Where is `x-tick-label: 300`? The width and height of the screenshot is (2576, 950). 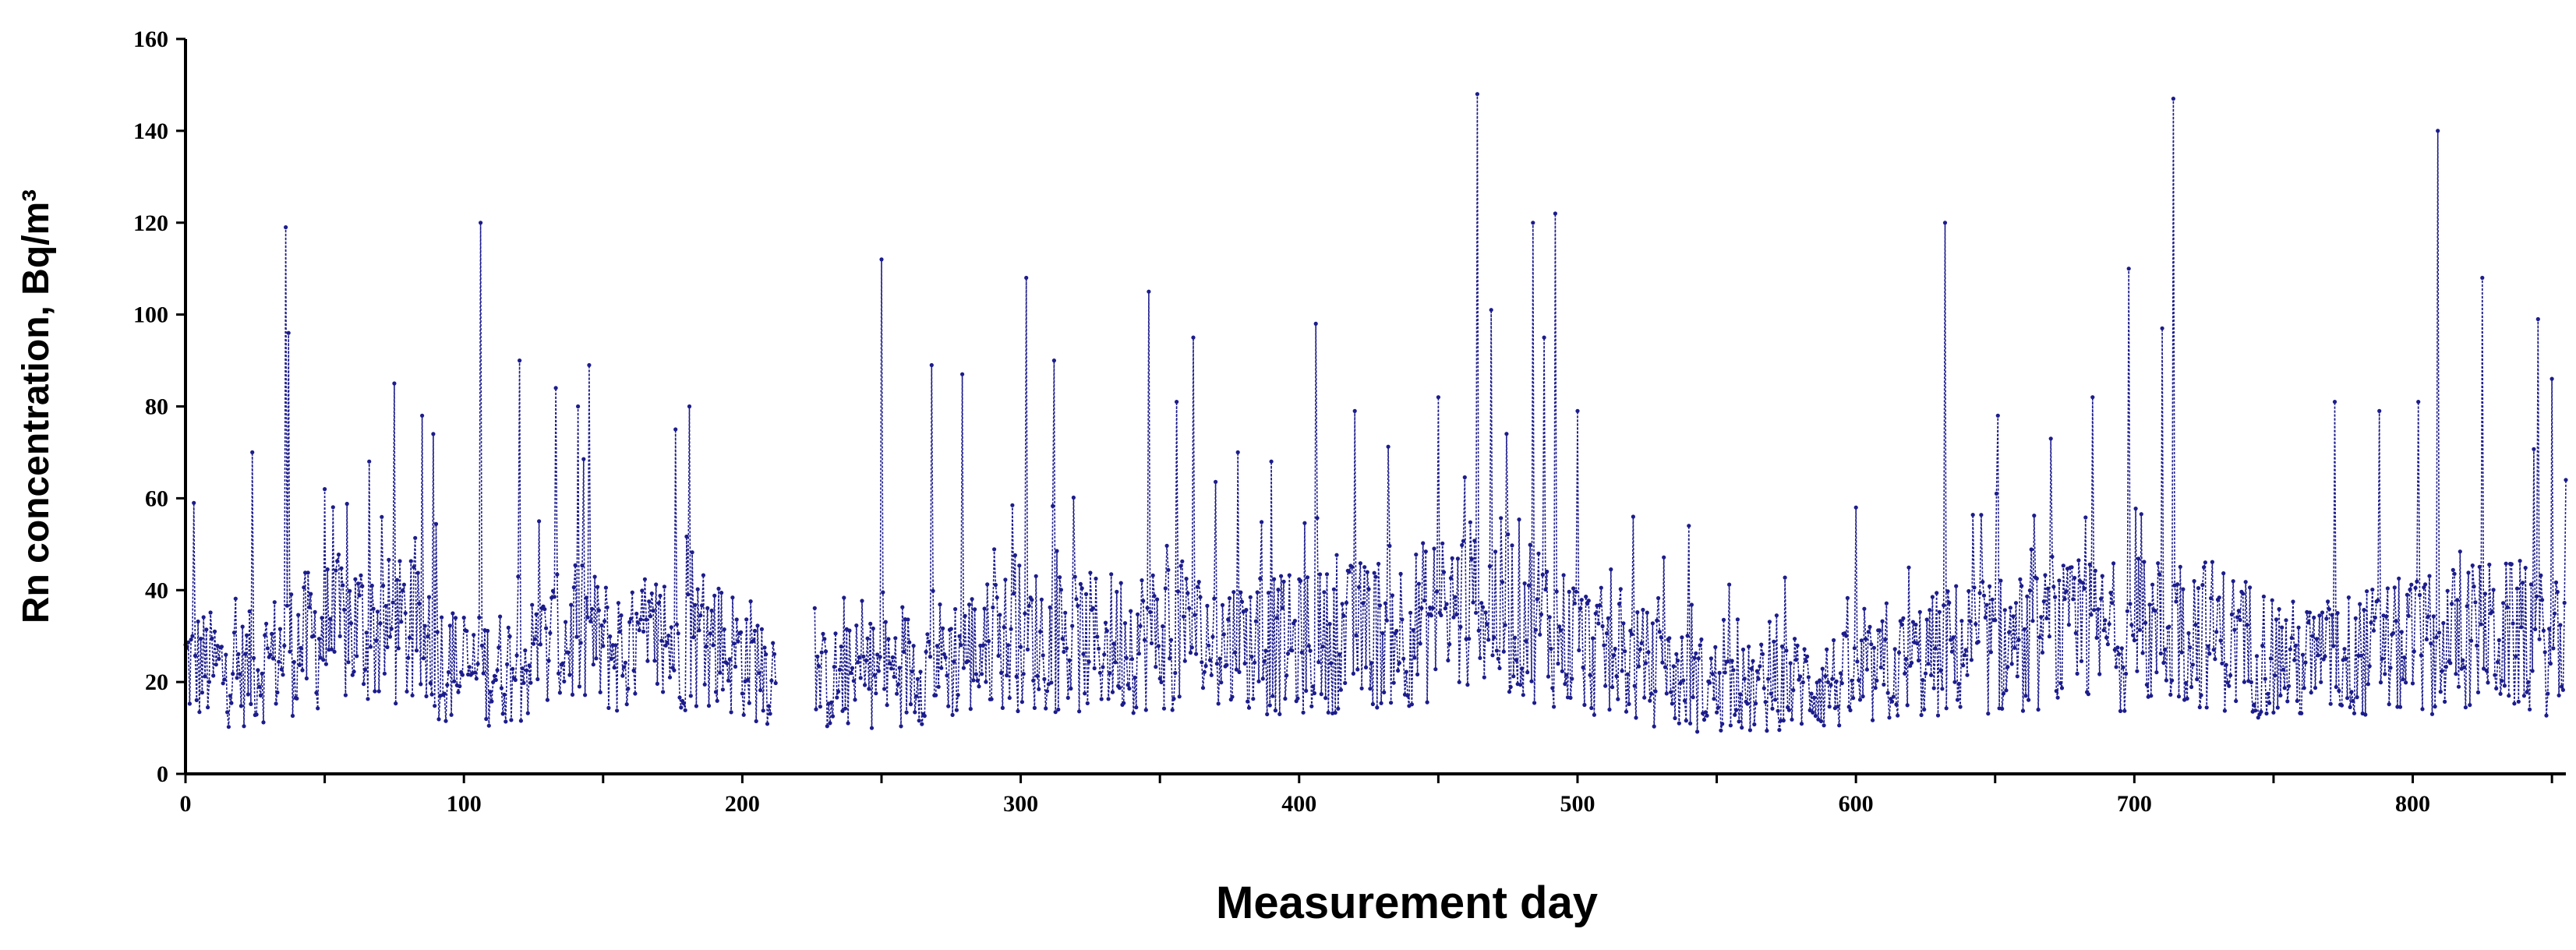
x-tick-label: 300 is located at coordinates (1020, 804).